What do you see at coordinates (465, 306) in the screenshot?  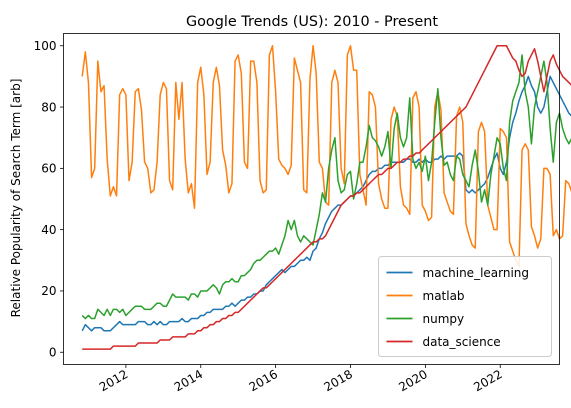 I see `legend-box` at bounding box center [465, 306].